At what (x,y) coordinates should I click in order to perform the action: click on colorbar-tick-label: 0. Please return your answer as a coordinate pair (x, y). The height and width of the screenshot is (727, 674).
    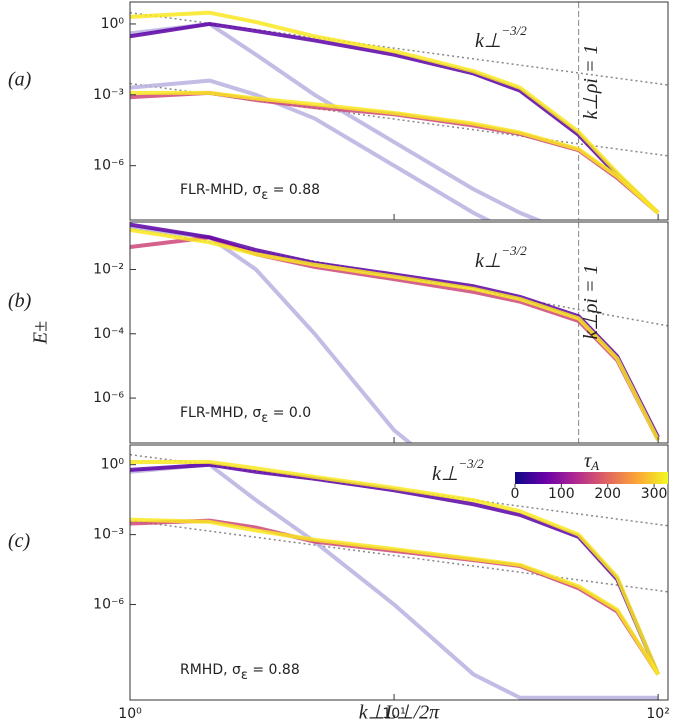
    Looking at the image, I should click on (515, 494).